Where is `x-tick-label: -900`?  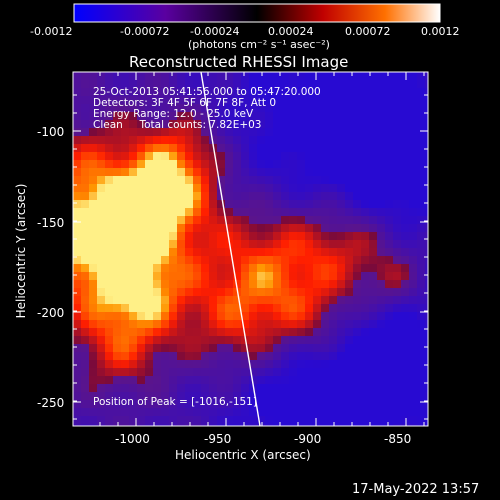 x-tick-label: -900 is located at coordinates (308, 439).